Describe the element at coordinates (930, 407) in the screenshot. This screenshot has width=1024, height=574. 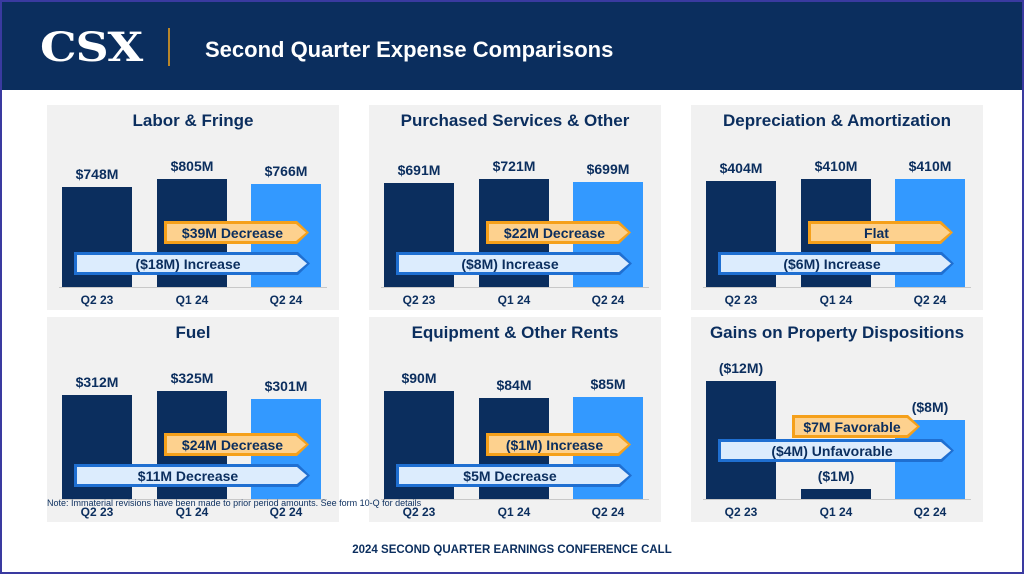
I see `data-label: ($8M)` at that location.